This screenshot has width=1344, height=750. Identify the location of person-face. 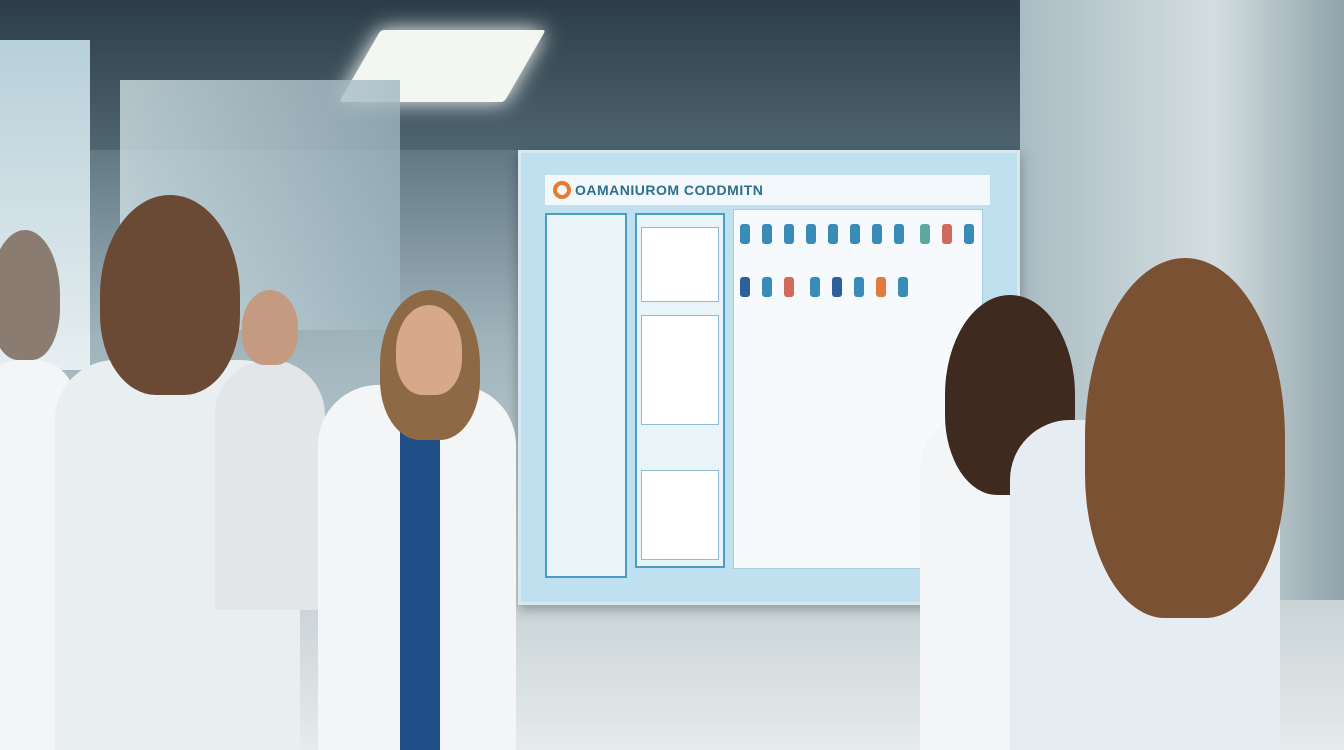
(429, 350).